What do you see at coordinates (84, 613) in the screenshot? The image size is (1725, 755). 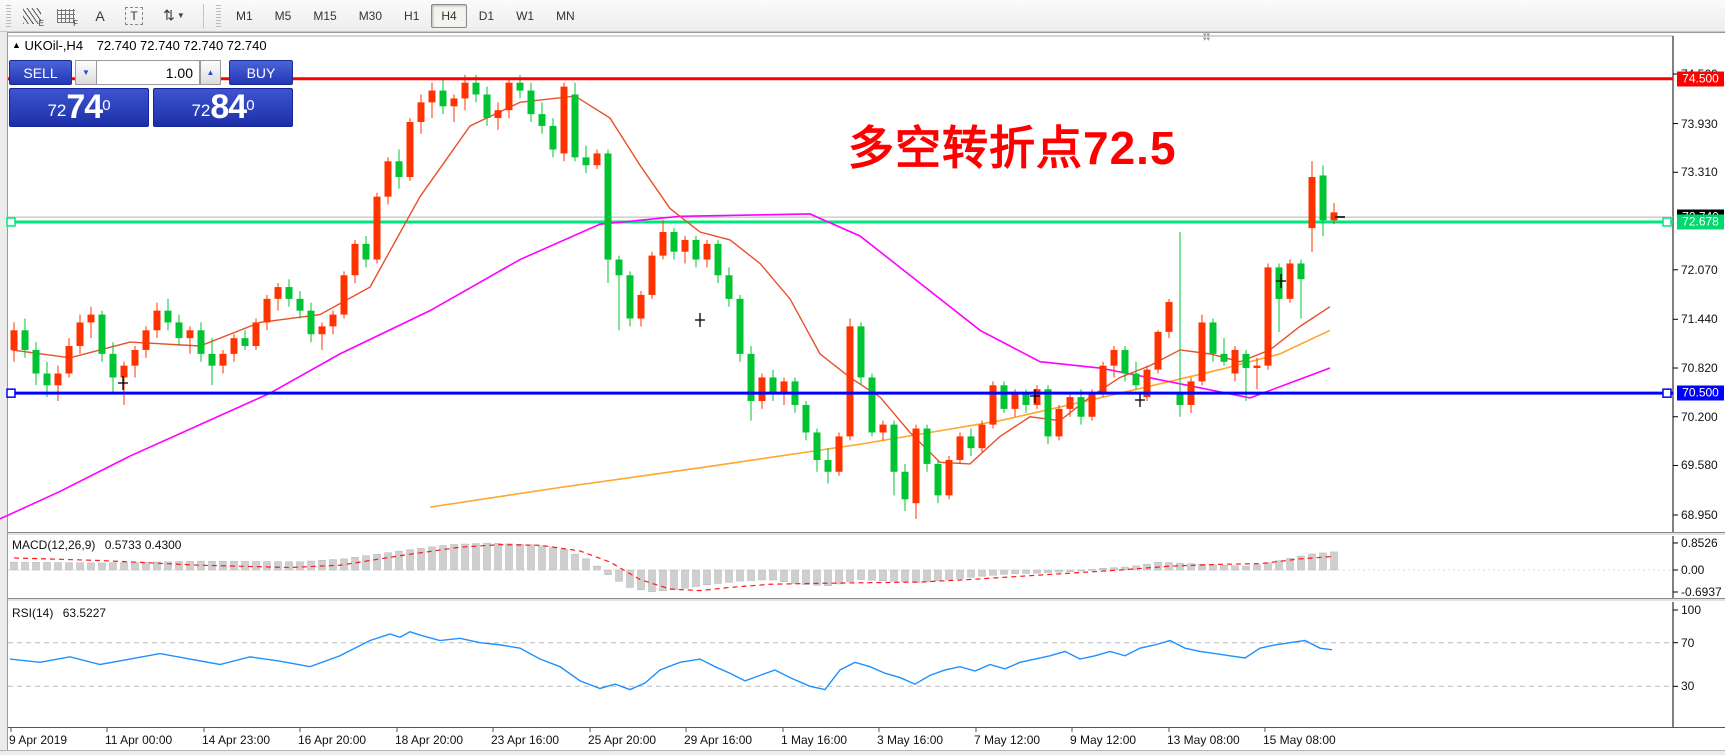 I see `rsi-value: 63.5227` at bounding box center [84, 613].